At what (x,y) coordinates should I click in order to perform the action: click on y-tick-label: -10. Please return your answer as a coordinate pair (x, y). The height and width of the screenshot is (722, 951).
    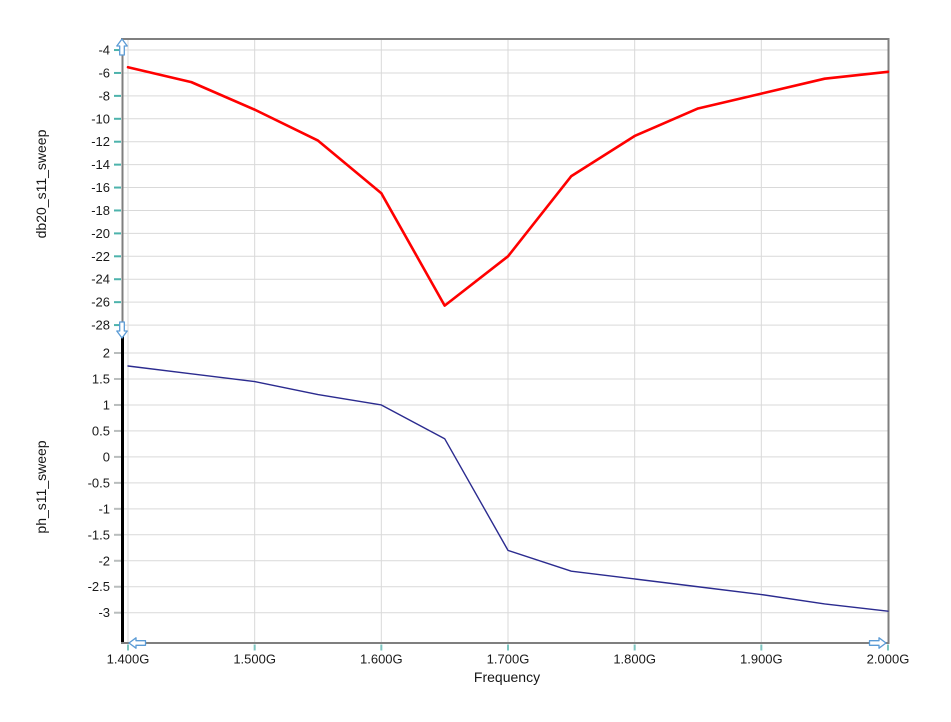
    Looking at the image, I should click on (100, 118).